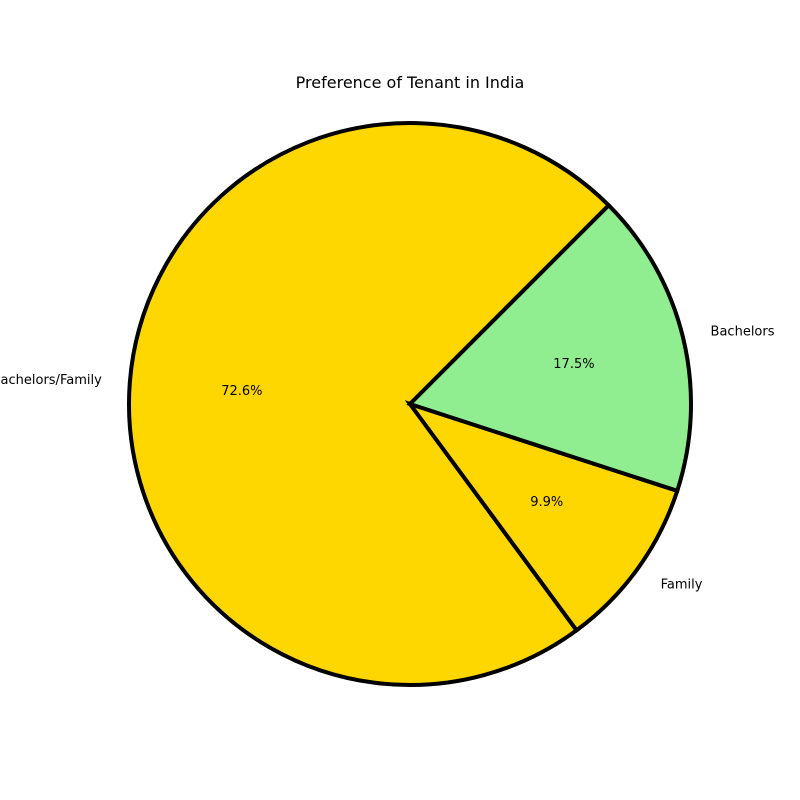 The width and height of the screenshot is (800, 800). What do you see at coordinates (573, 364) in the screenshot?
I see `slice-percent-bachelors: 17.5%` at bounding box center [573, 364].